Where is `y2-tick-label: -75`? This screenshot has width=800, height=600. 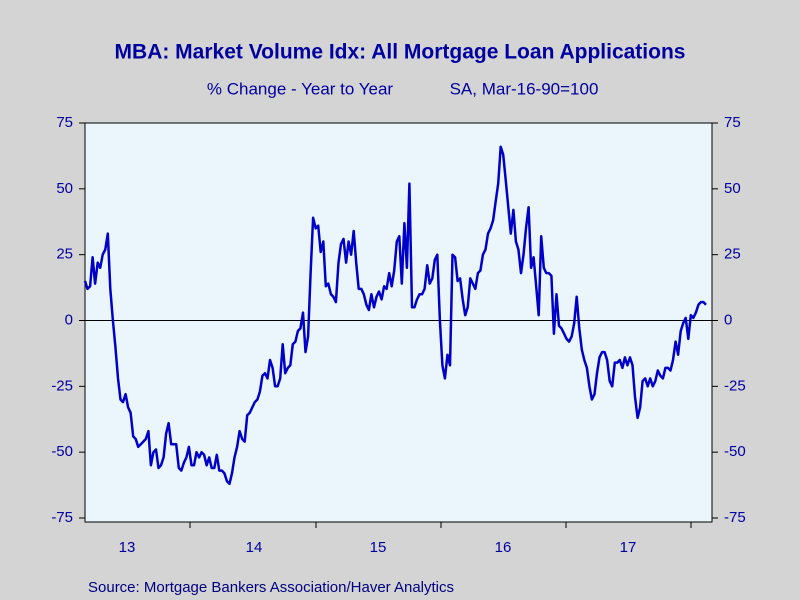
y2-tick-label: -75 is located at coordinates (735, 517).